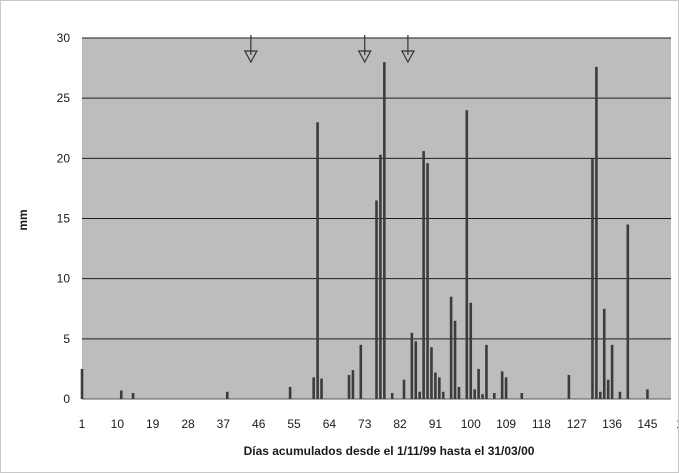  I want to click on x-tick-label: 145, so click(647, 424).